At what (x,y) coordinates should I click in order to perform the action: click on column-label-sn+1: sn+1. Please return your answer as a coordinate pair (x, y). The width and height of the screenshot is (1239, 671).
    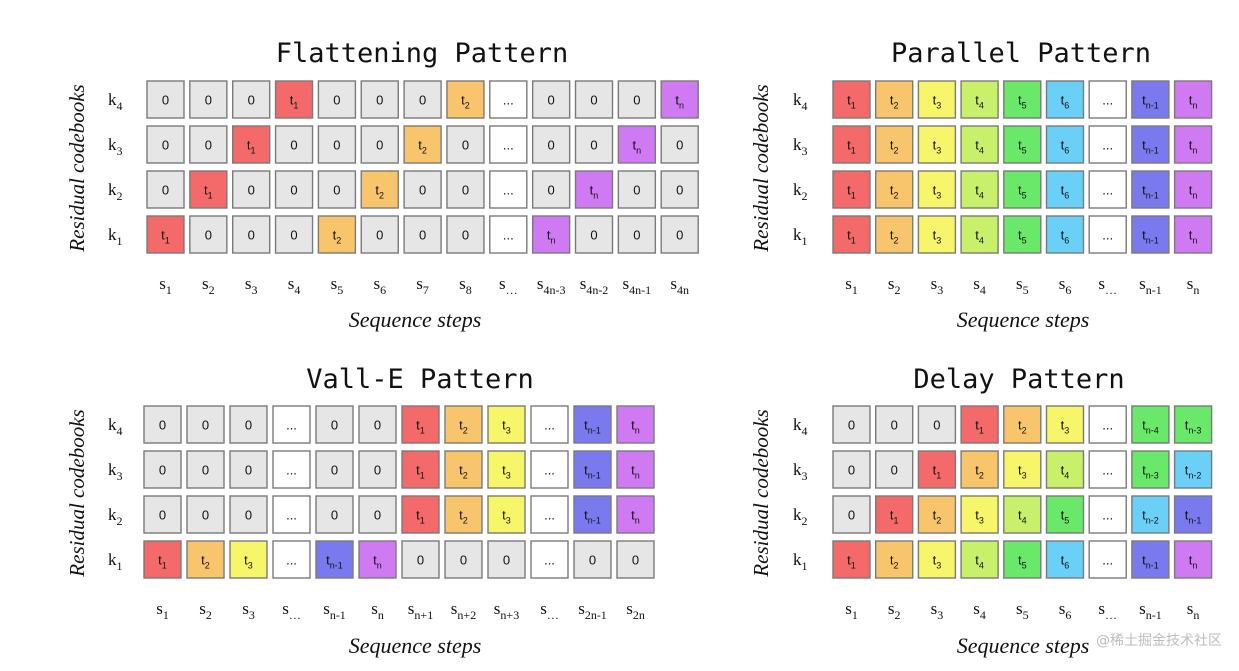
    Looking at the image, I should click on (420, 610).